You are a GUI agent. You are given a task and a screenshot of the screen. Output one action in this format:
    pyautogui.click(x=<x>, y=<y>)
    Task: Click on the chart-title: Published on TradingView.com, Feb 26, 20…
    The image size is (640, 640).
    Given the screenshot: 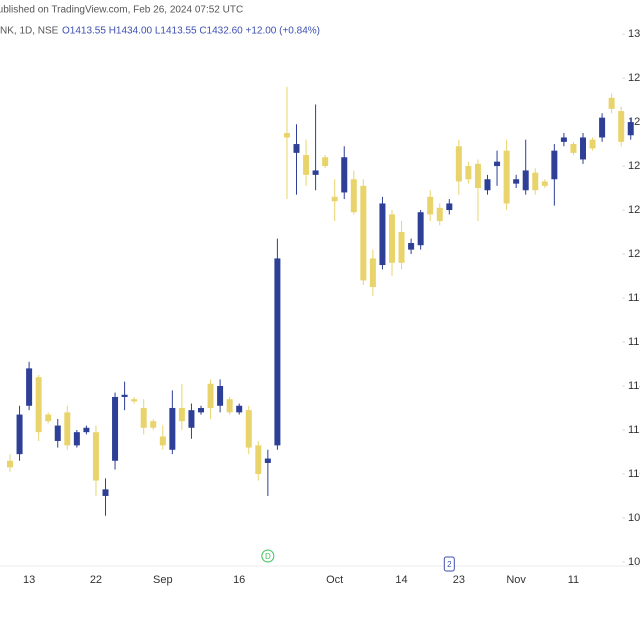 What is the action you would take?
    pyautogui.click(x=121, y=10)
    